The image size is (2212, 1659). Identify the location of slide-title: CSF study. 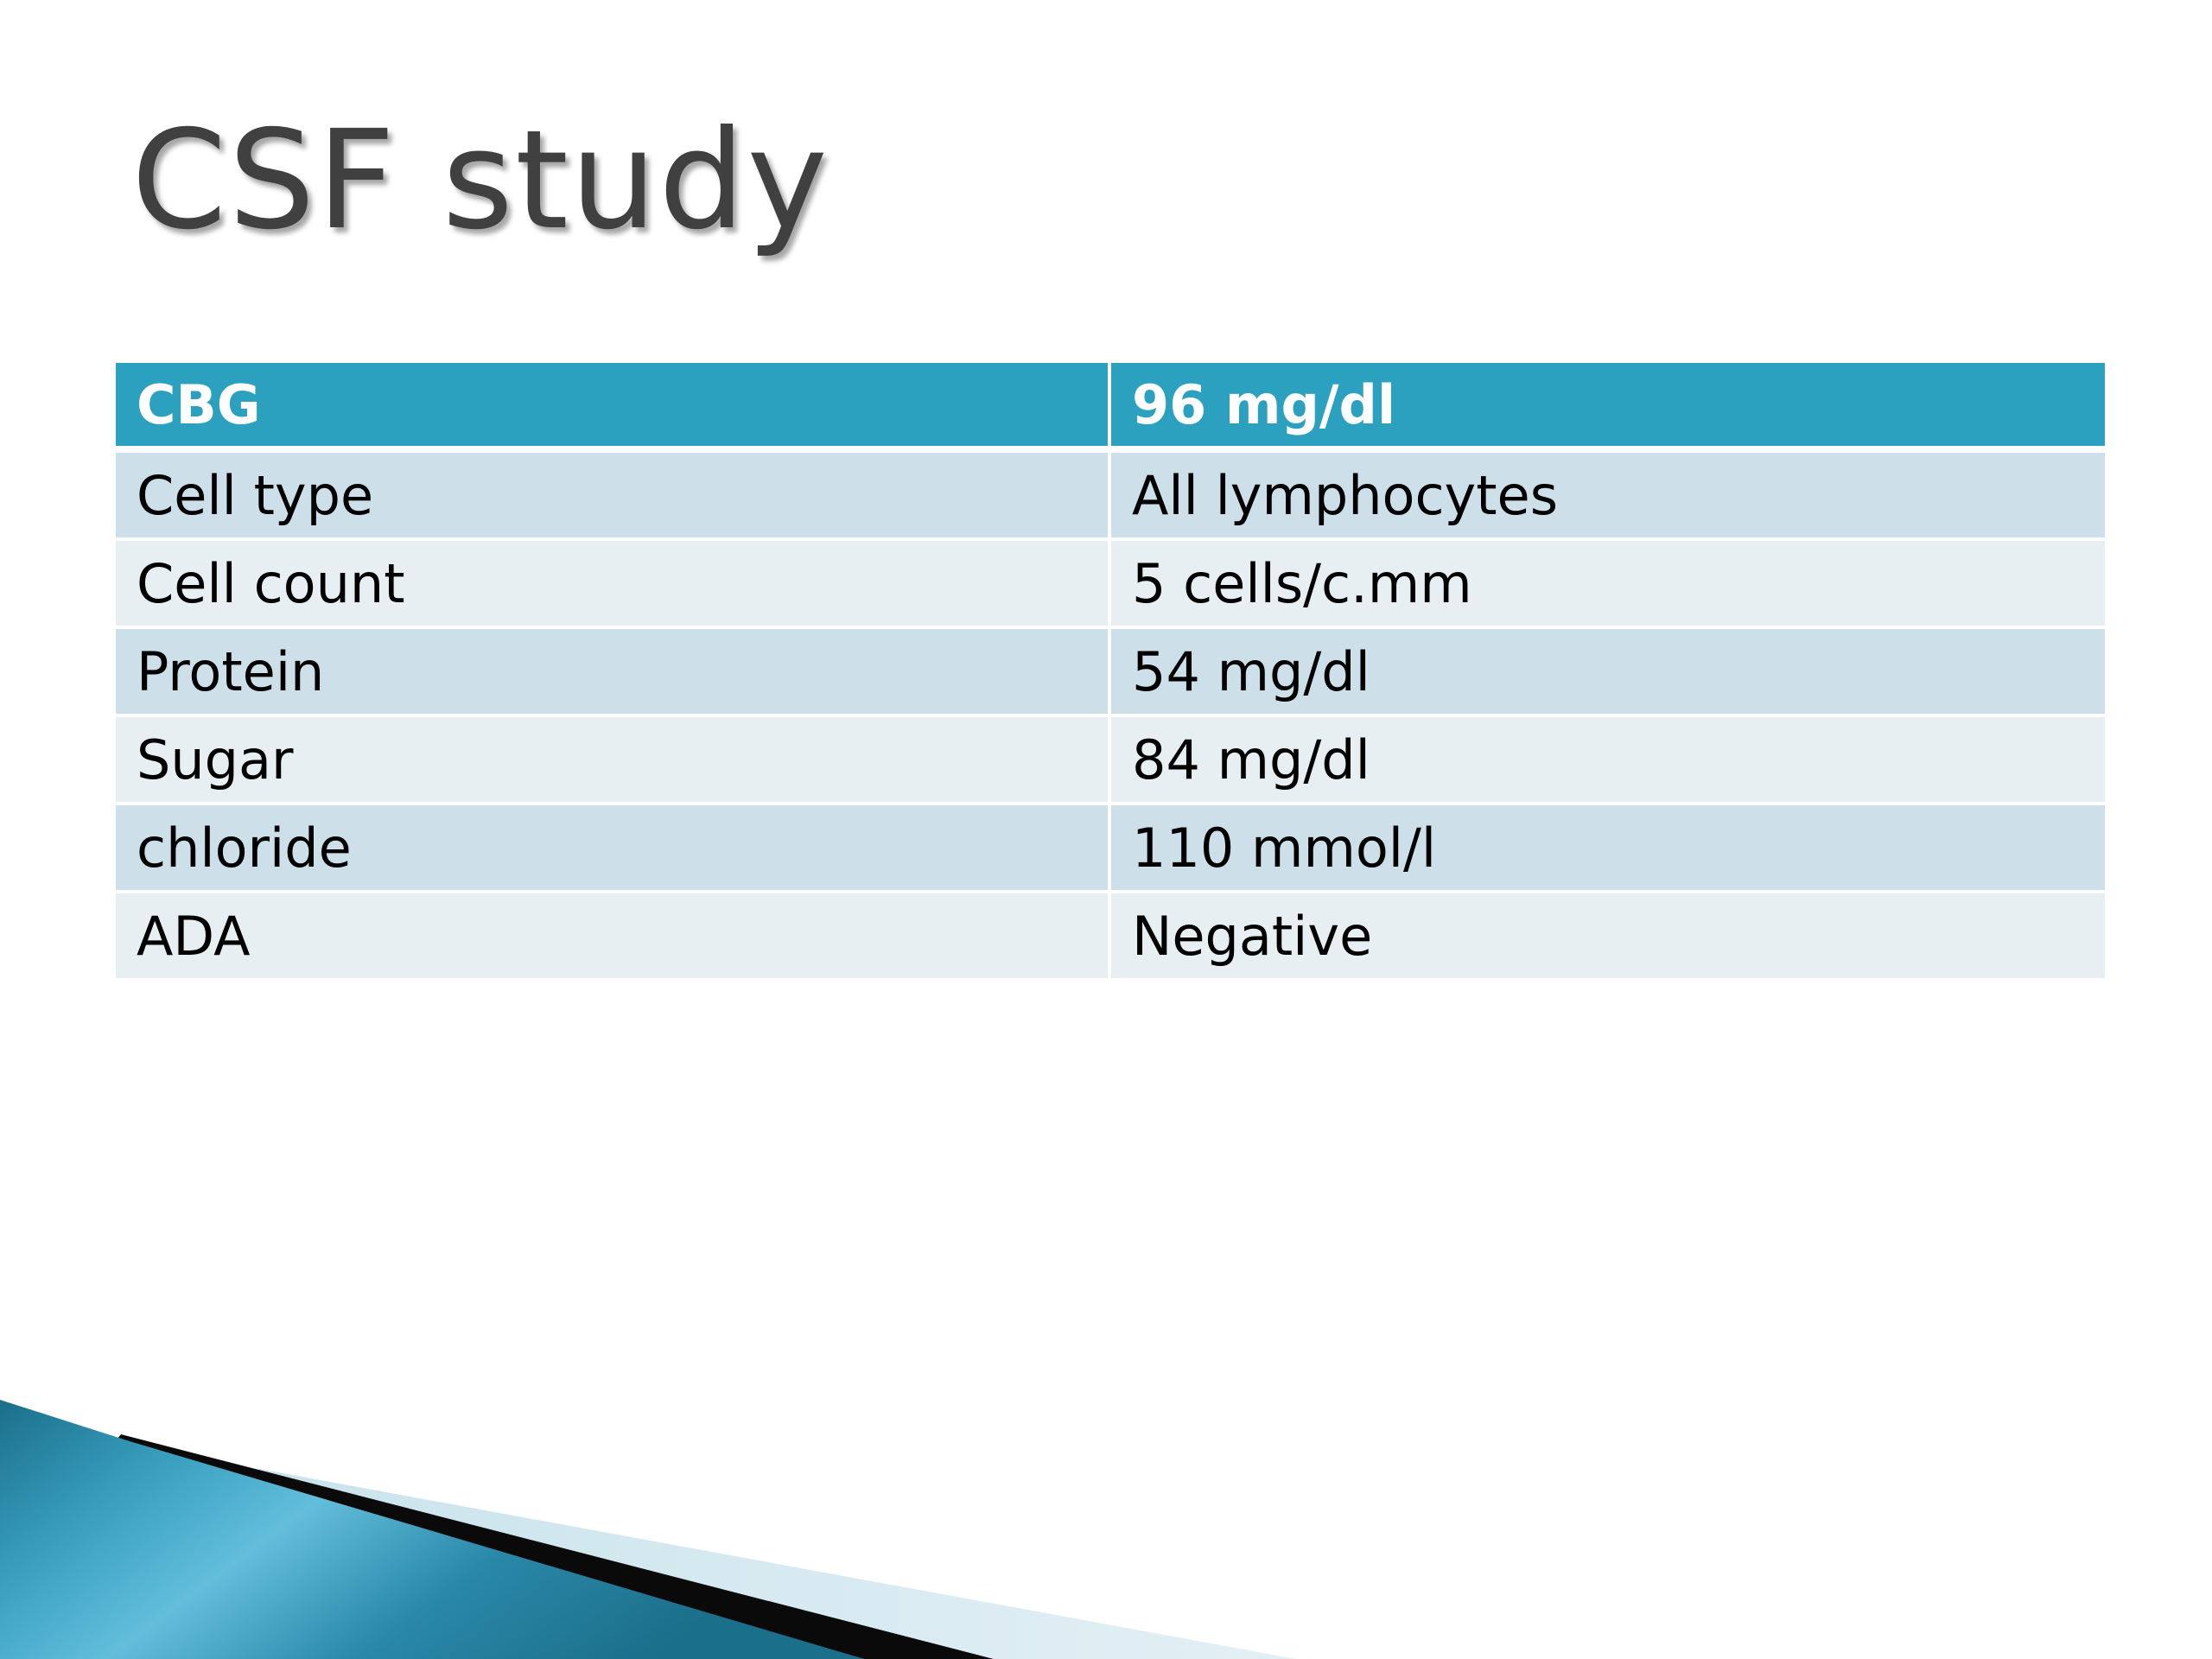
(480, 180).